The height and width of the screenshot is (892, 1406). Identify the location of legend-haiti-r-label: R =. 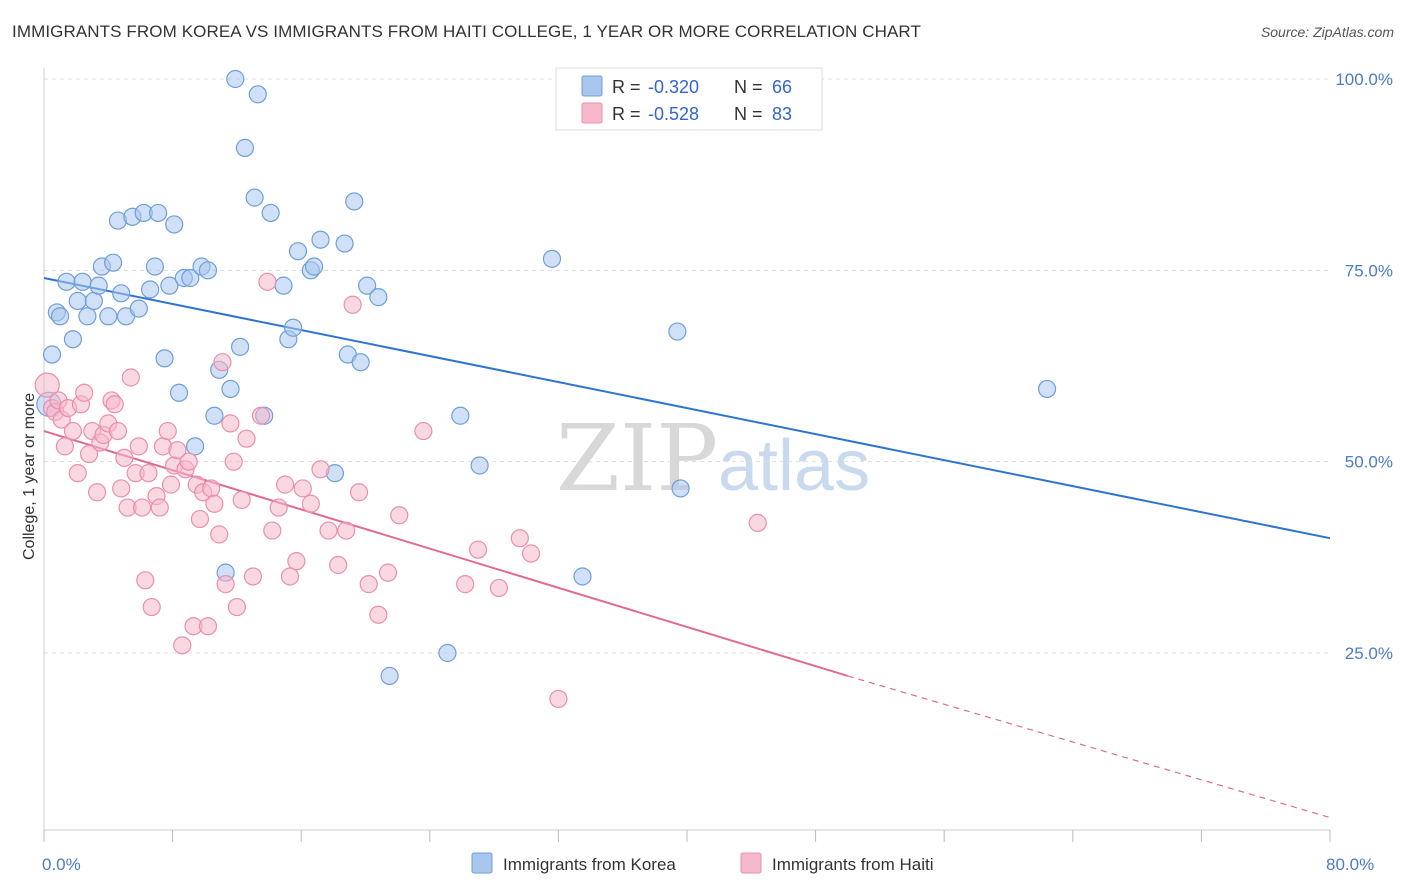
(629, 114).